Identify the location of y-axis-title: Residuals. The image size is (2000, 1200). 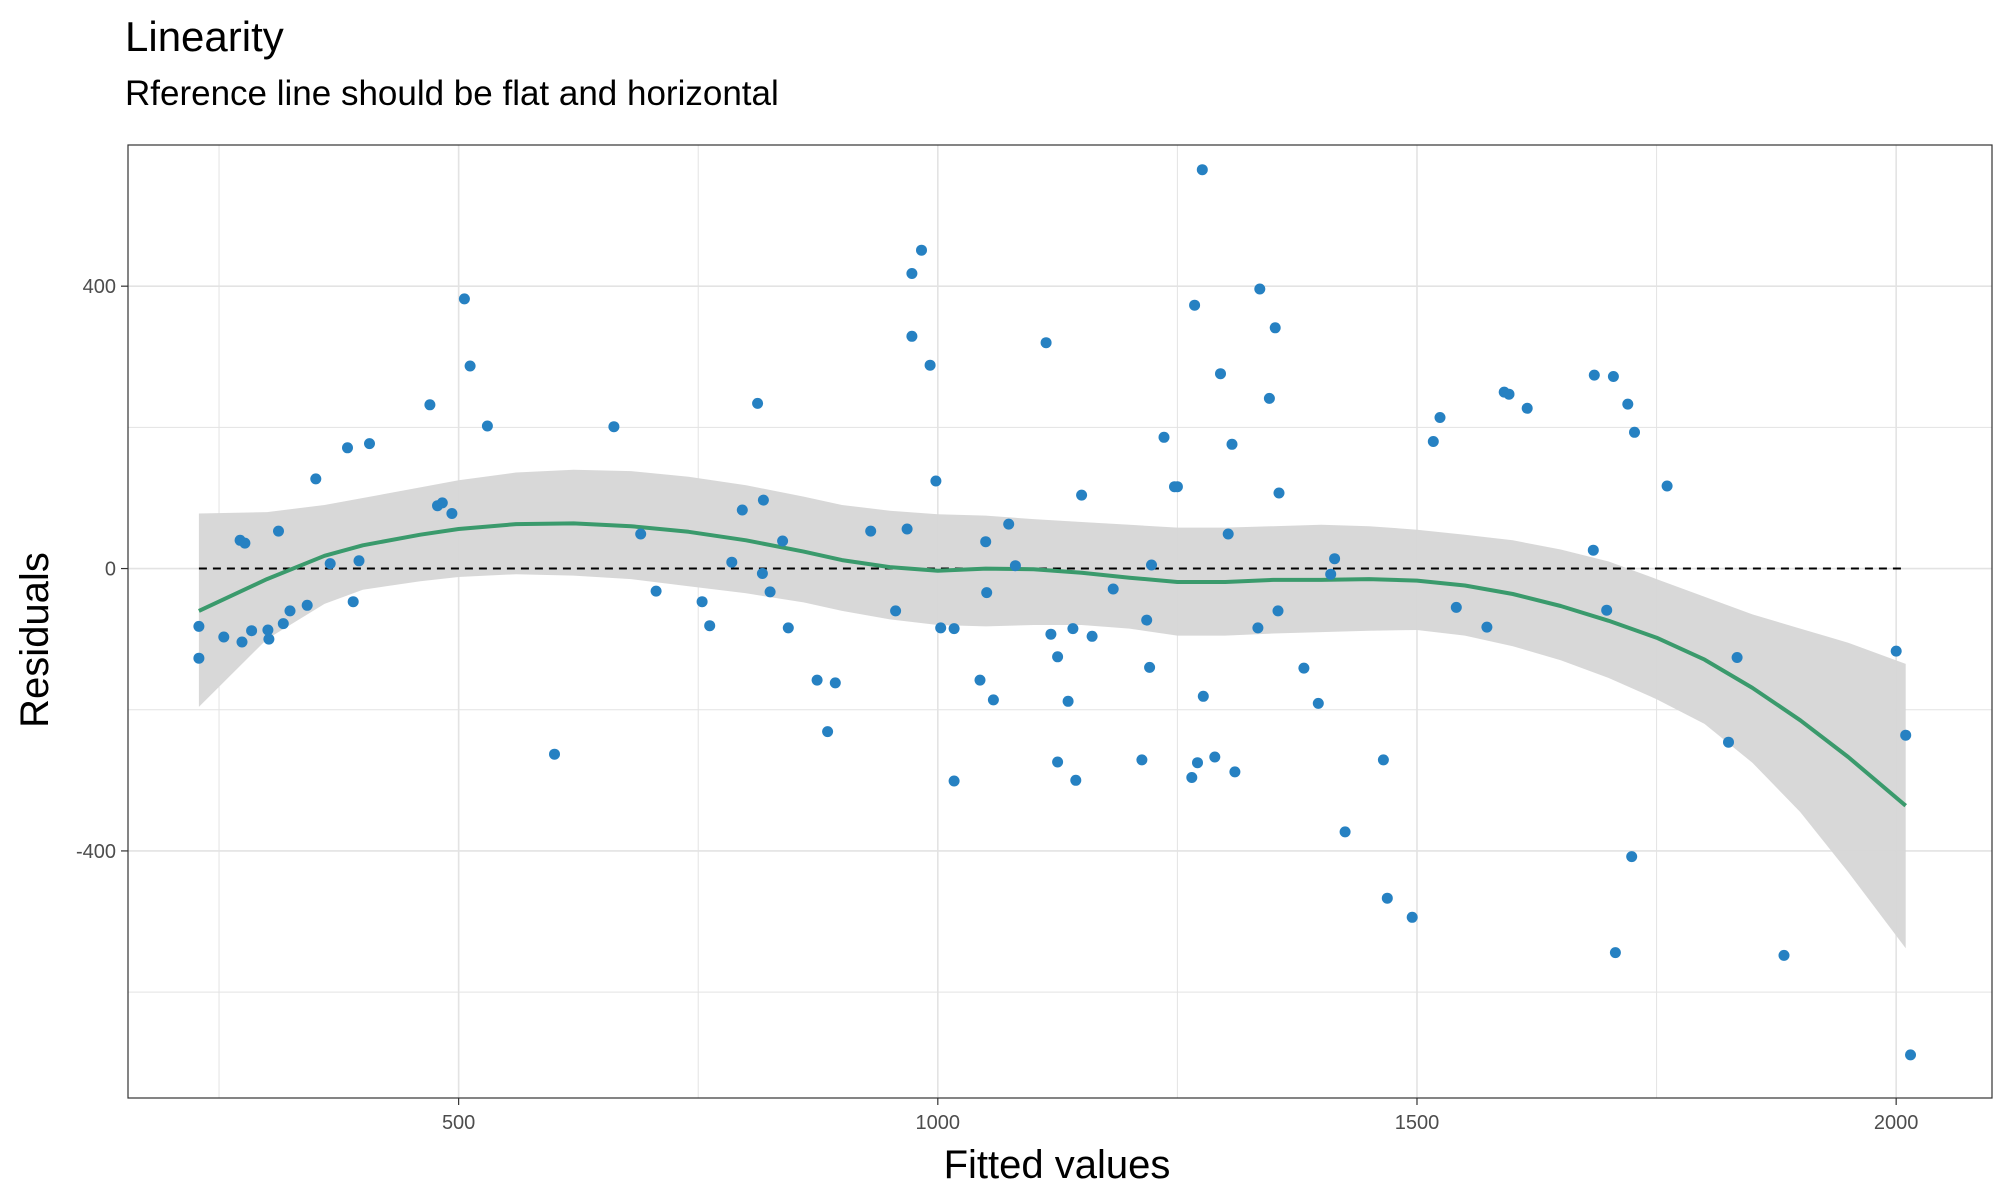
(35, 640).